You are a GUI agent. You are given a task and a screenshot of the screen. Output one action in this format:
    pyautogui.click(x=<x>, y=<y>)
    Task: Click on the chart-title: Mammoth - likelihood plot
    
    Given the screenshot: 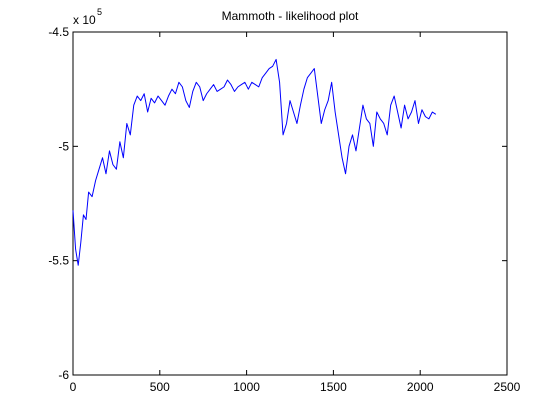 What is the action you would take?
    pyautogui.click(x=290, y=16)
    